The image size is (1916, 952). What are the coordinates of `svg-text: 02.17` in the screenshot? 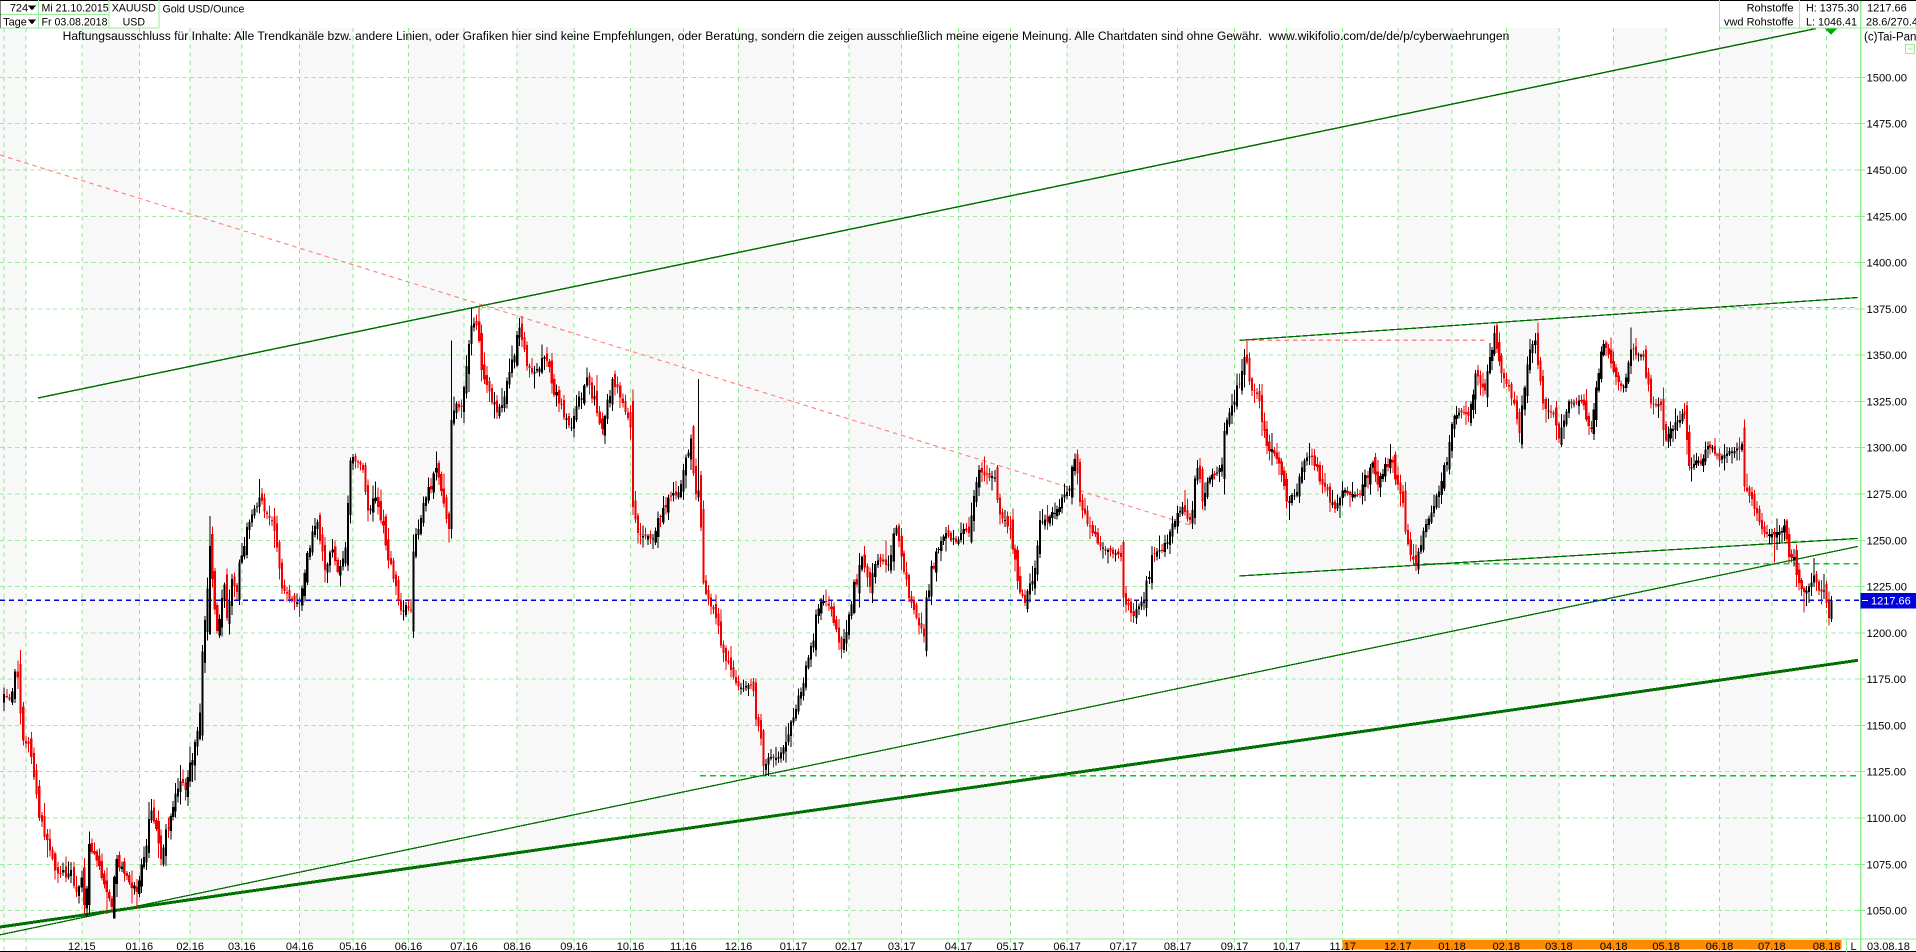 It's located at (849, 946).